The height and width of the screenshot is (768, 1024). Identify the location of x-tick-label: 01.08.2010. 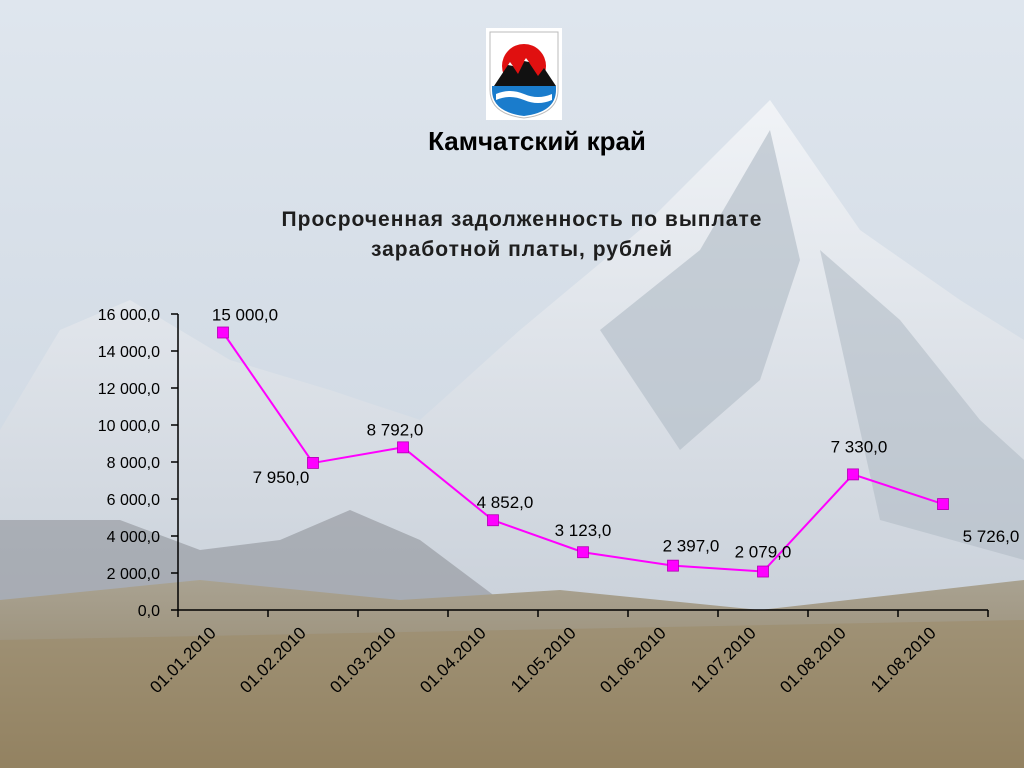
(813, 660).